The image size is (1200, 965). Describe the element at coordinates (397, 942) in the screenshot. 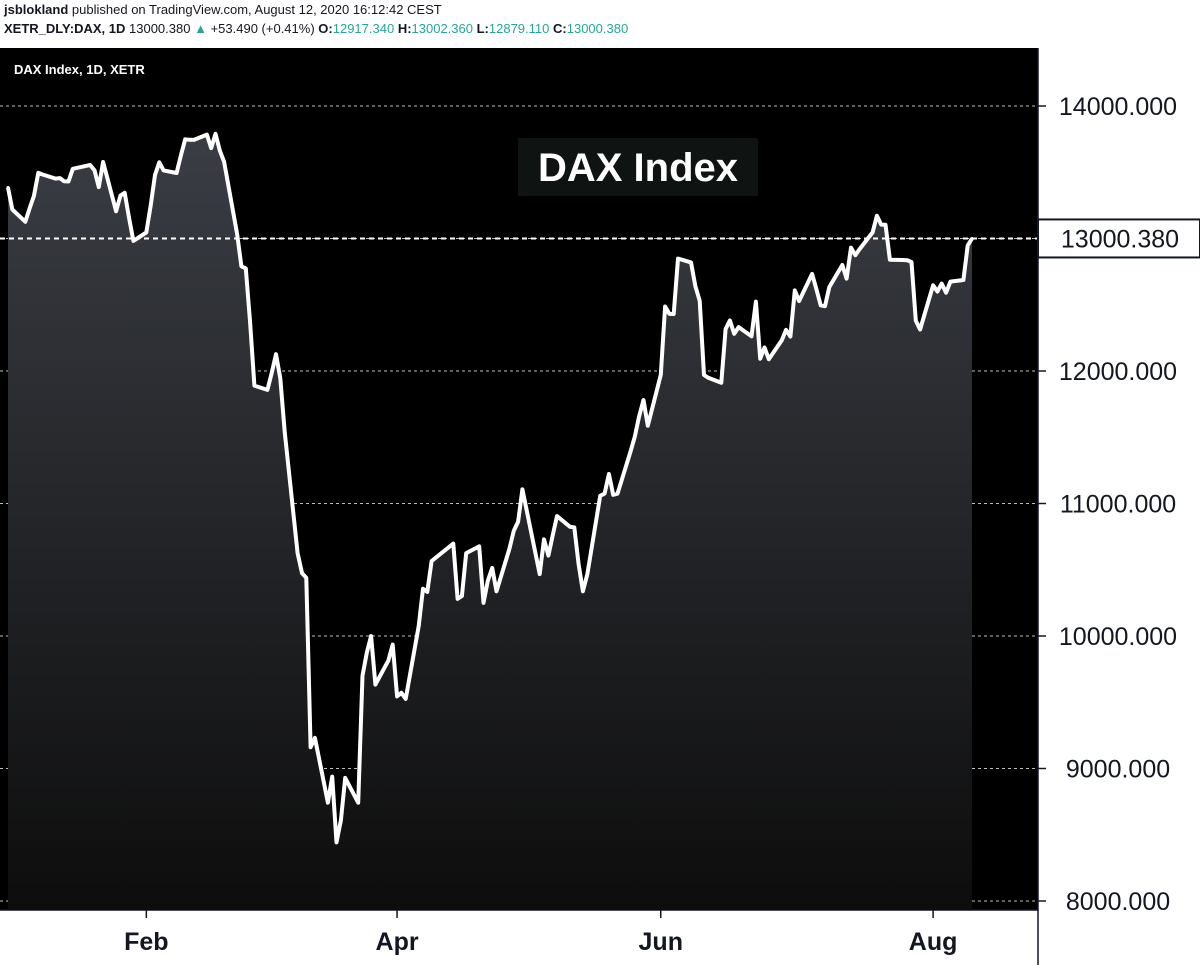

I see `x-tick-label: Apr` at that location.